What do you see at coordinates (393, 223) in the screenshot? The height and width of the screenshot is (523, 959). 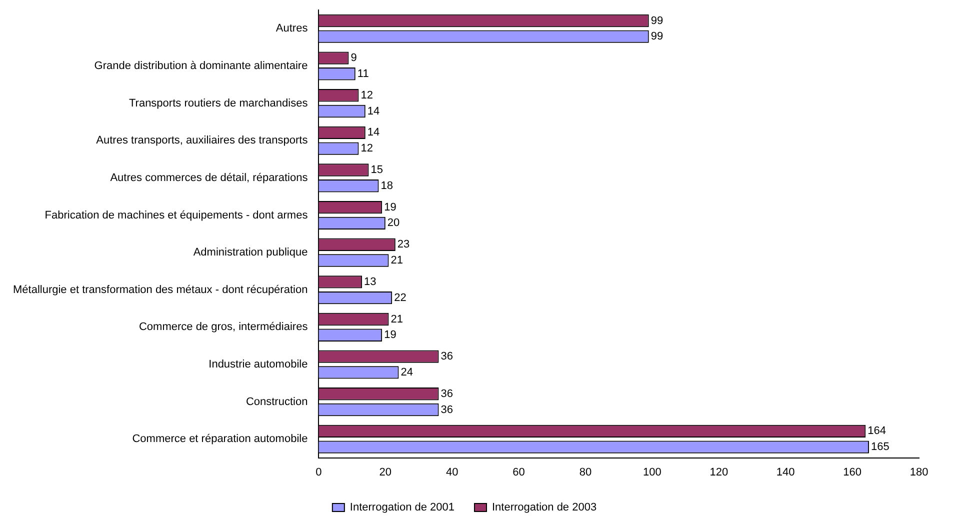 I see `data-label: 20` at bounding box center [393, 223].